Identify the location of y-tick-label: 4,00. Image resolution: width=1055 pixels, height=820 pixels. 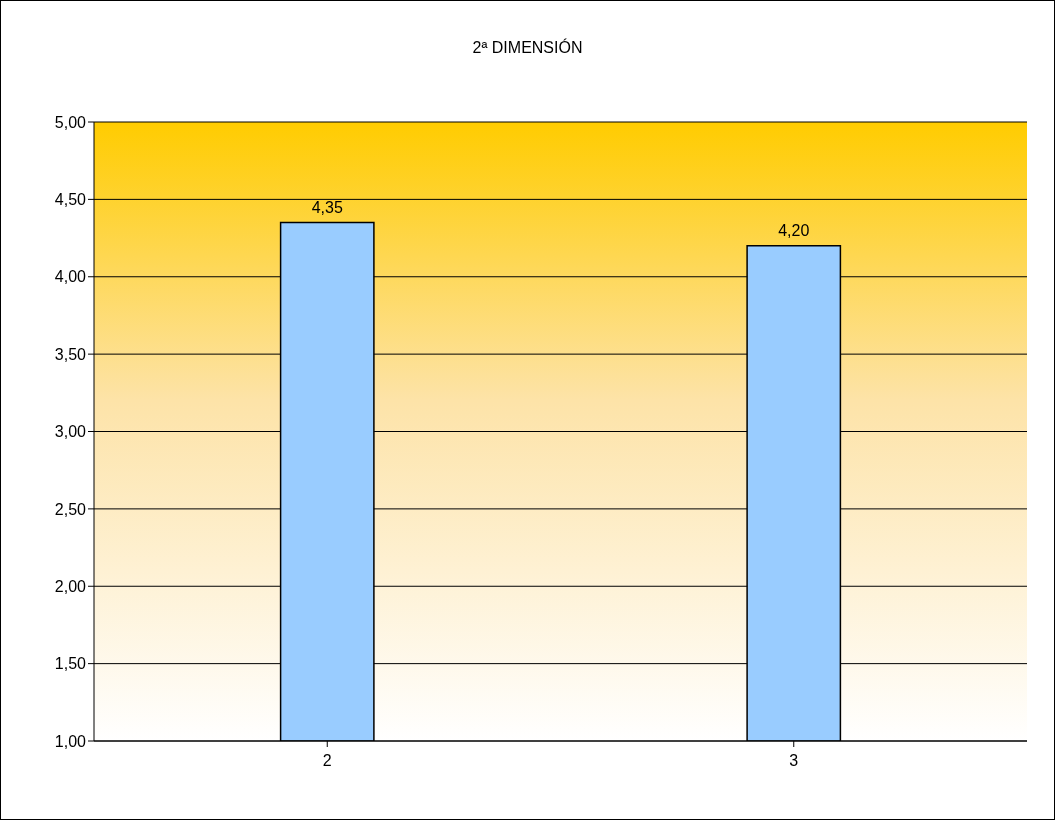
(70, 277).